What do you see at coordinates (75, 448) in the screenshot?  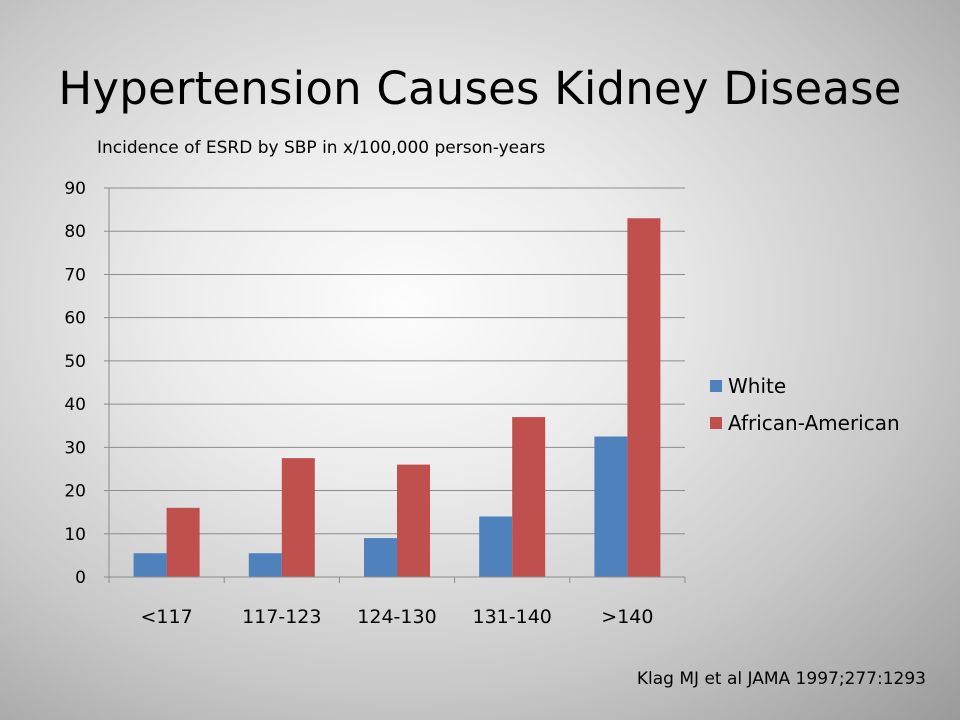 I see `y-tick-label: 30` at bounding box center [75, 448].